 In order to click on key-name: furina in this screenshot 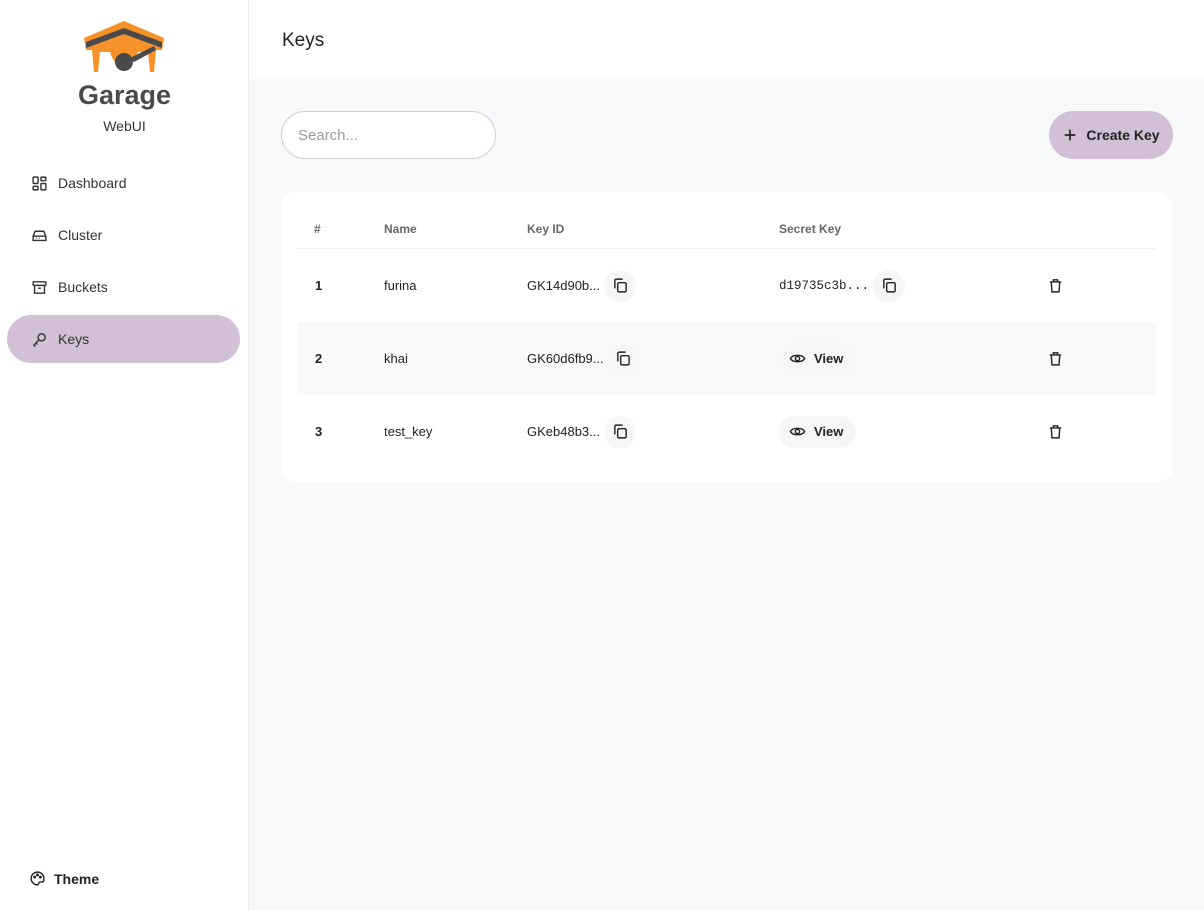, I will do `click(400, 285)`.